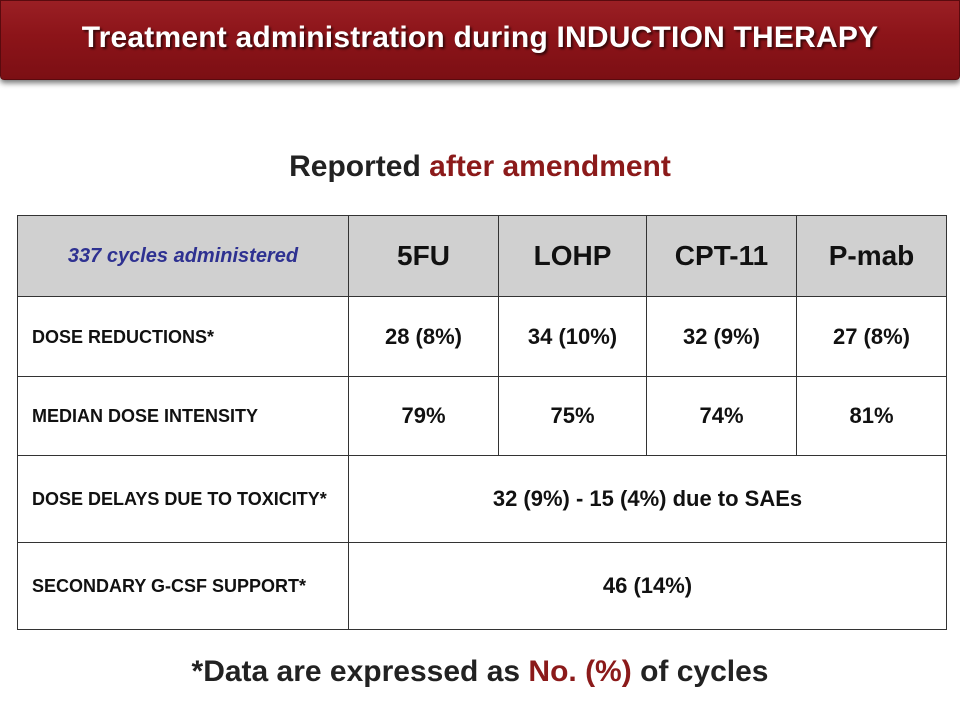 This screenshot has width=960, height=720. Describe the element at coordinates (183, 256) in the screenshot. I see `table-corner-label: 337 cycles administered` at that location.